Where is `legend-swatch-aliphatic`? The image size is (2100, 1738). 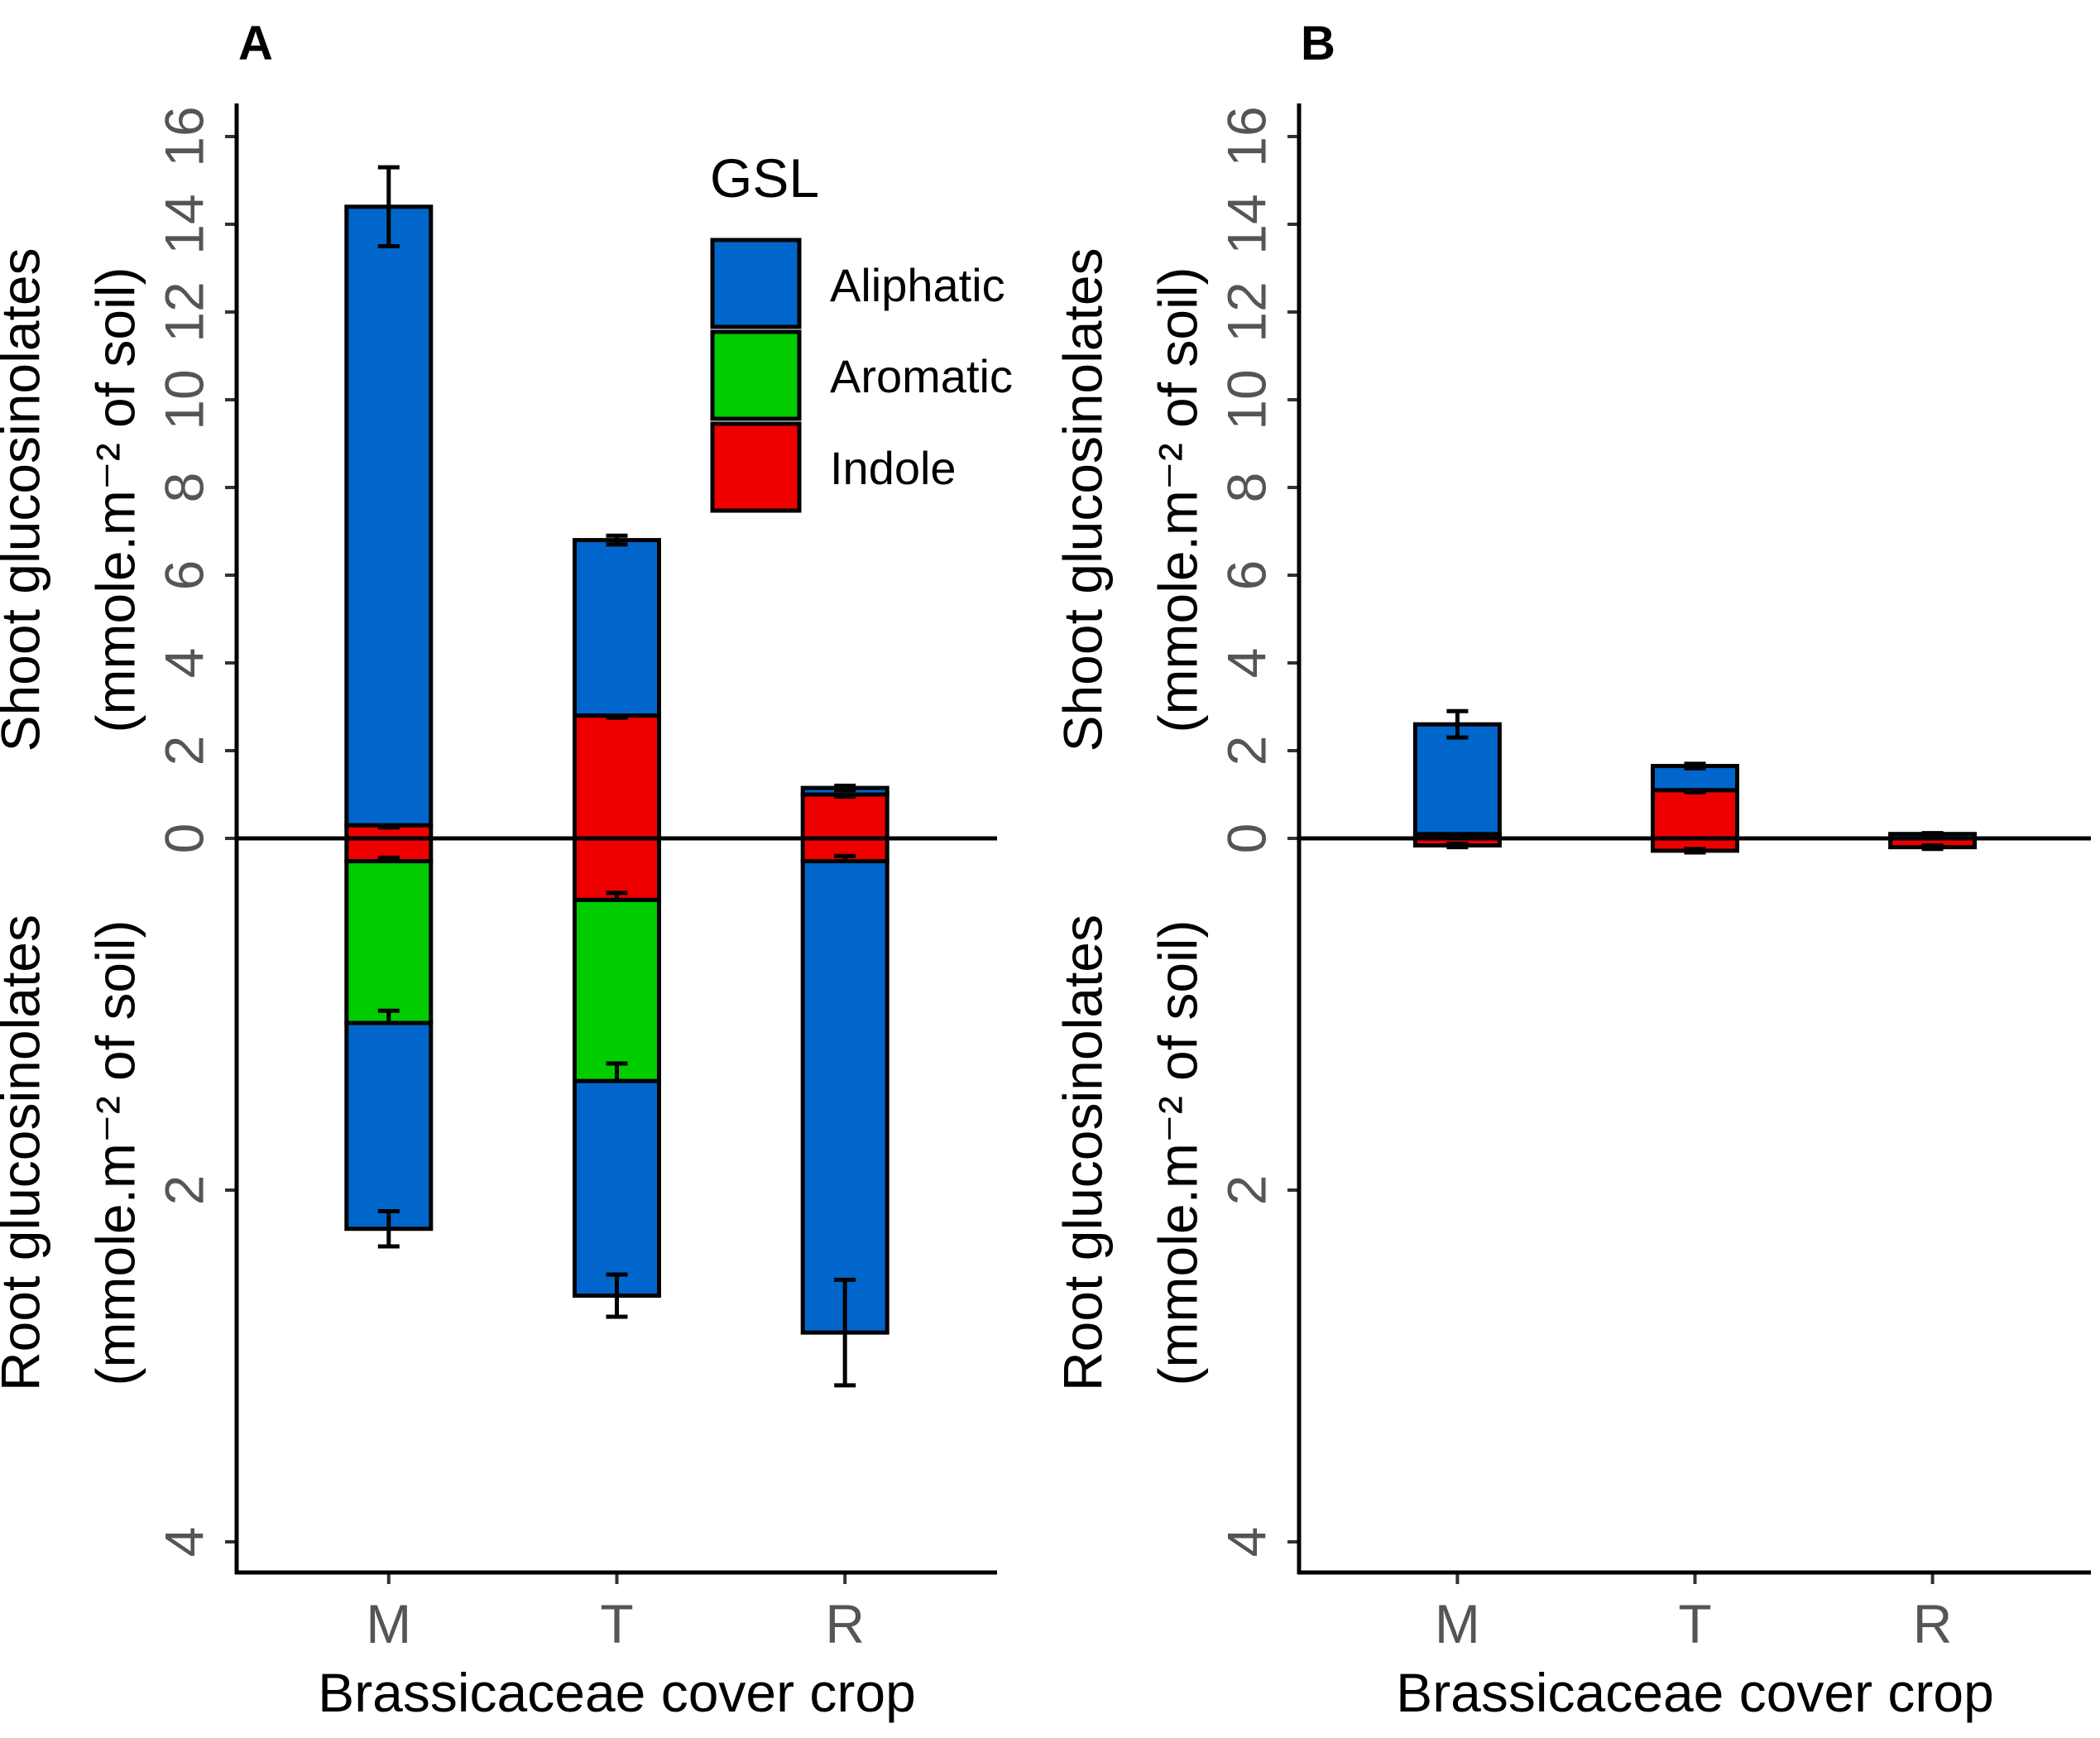 legend-swatch-aliphatic is located at coordinates (756, 283).